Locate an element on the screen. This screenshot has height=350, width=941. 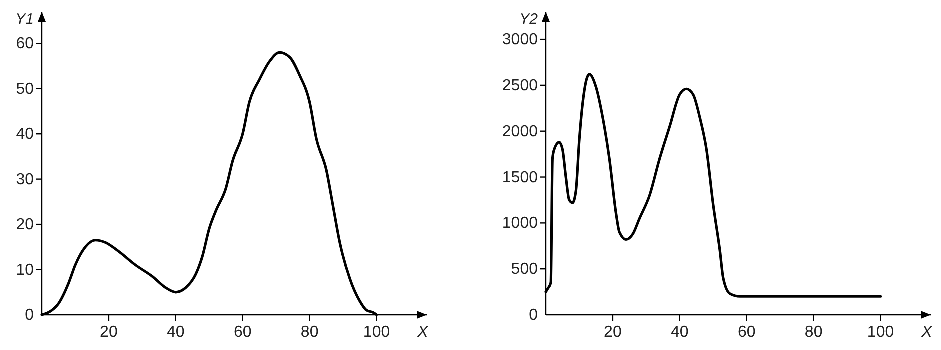
y-tick-label: 2500 is located at coordinates (520, 85).